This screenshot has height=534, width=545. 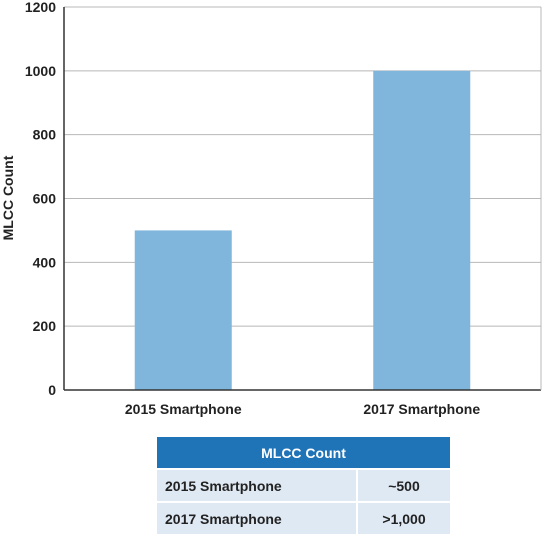 I want to click on y-tick-label: 200, so click(x=45, y=326).